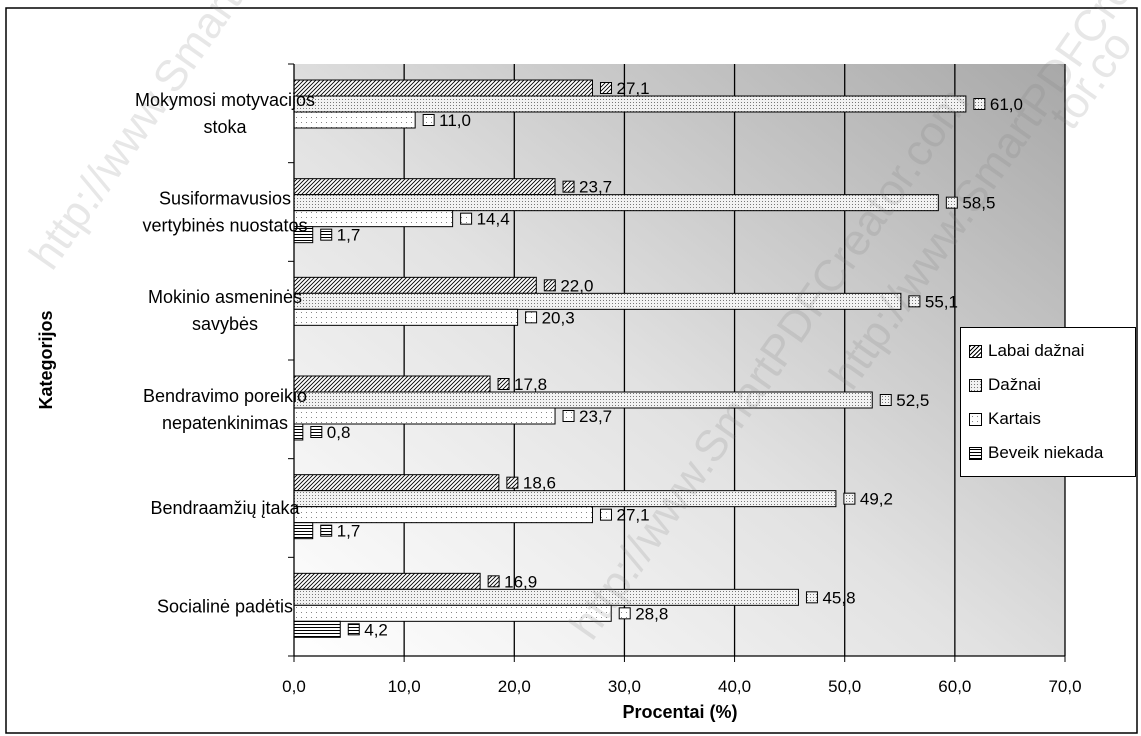 This screenshot has width=1141, height=736. I want to click on bar-value-label: 58,5, so click(978, 203).